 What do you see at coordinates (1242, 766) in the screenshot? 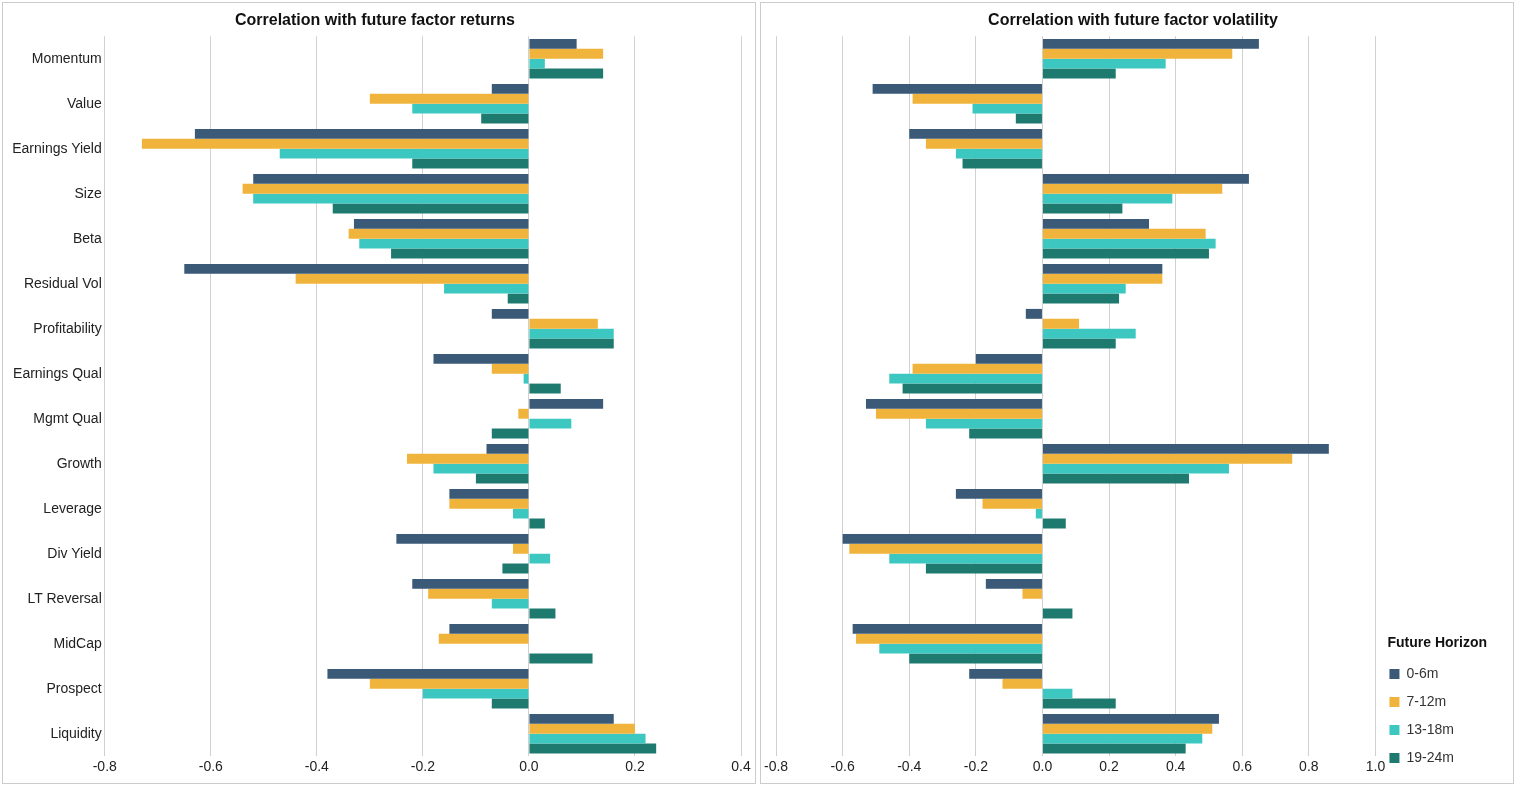
I see `x-tick-label: 0.6` at bounding box center [1242, 766].